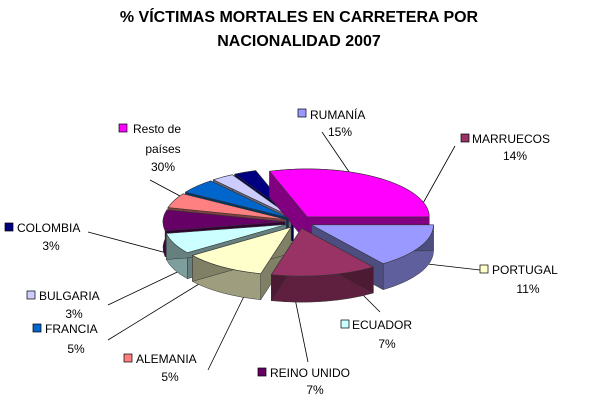 This screenshot has height=400, width=598. I want to click on slice-label: BULGARIA, so click(69, 296).